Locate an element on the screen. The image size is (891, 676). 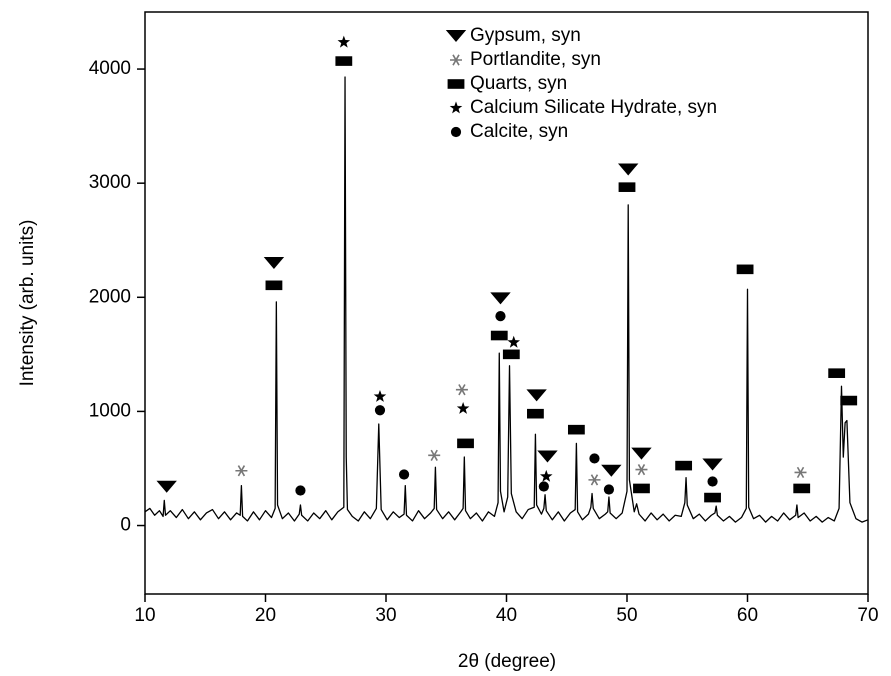
legend-label: Quarts, syn is located at coordinates (518, 83).